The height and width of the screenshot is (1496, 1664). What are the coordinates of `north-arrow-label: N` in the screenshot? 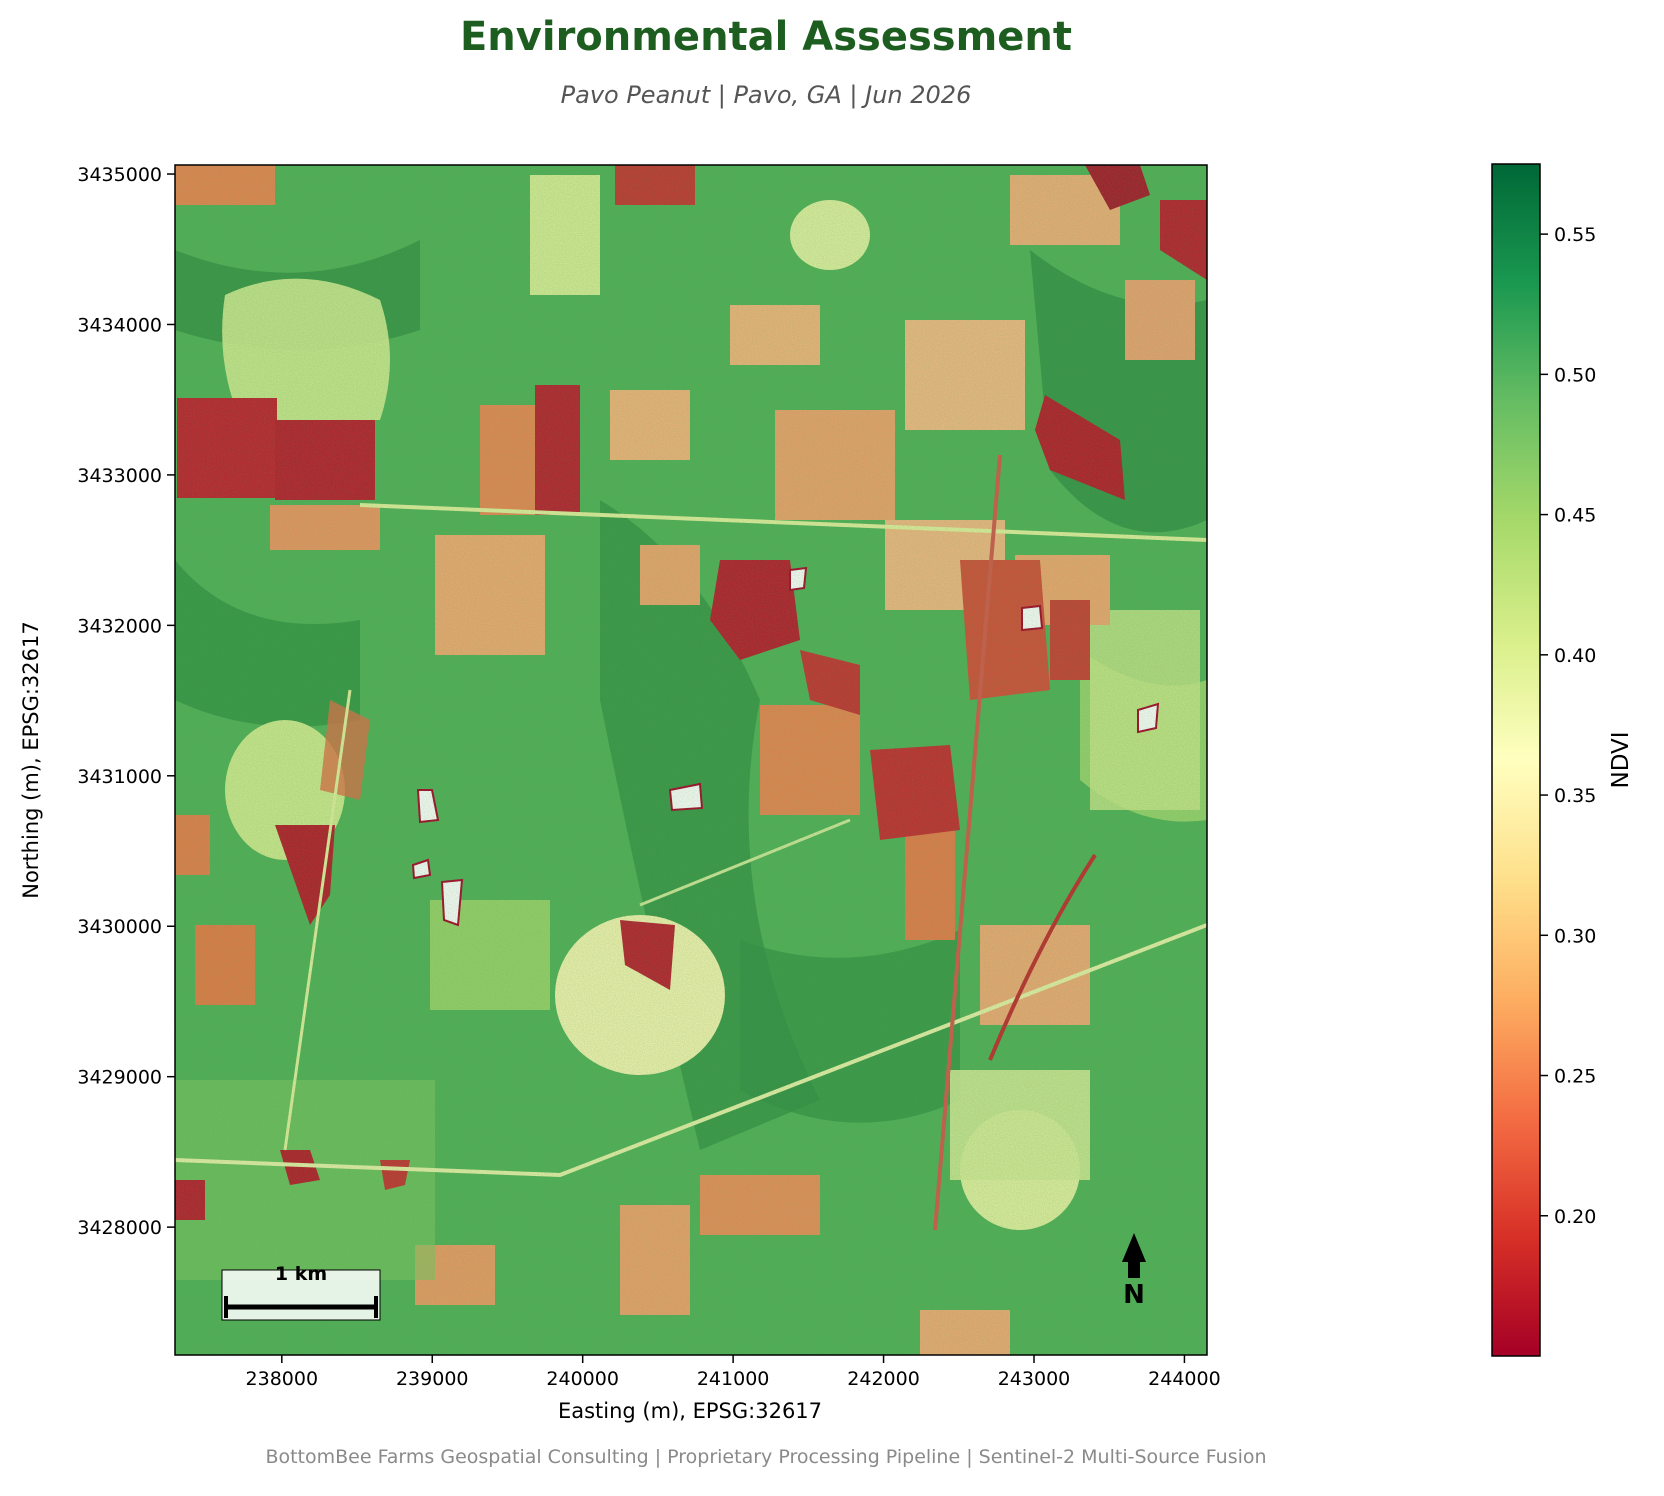 It's located at (1134, 1295).